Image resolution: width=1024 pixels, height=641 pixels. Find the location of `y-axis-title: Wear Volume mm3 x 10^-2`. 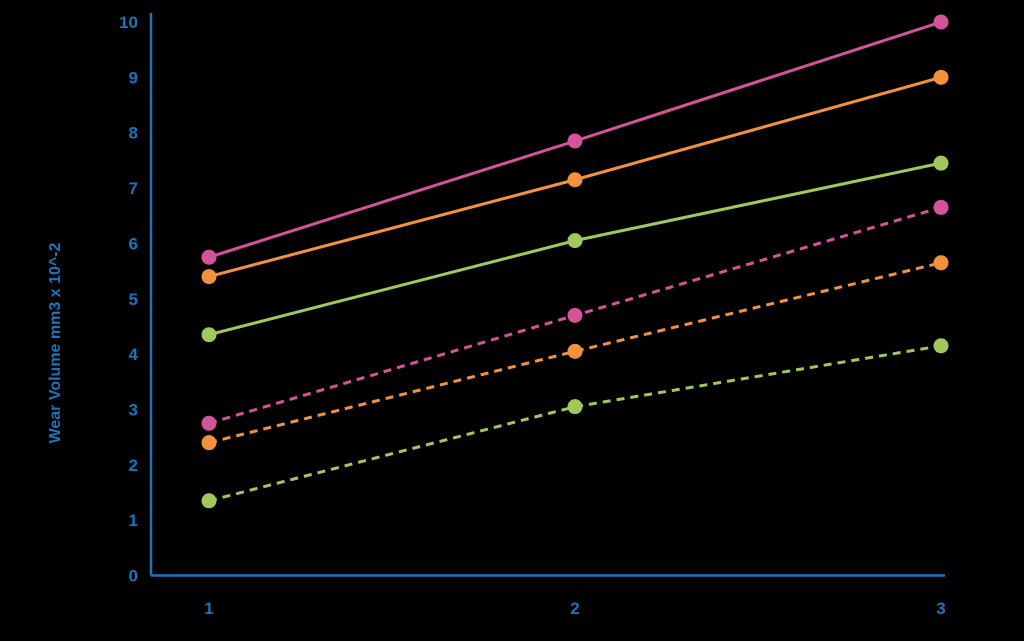

y-axis-title: Wear Volume mm3 x 10^-2 is located at coordinates (55, 342).